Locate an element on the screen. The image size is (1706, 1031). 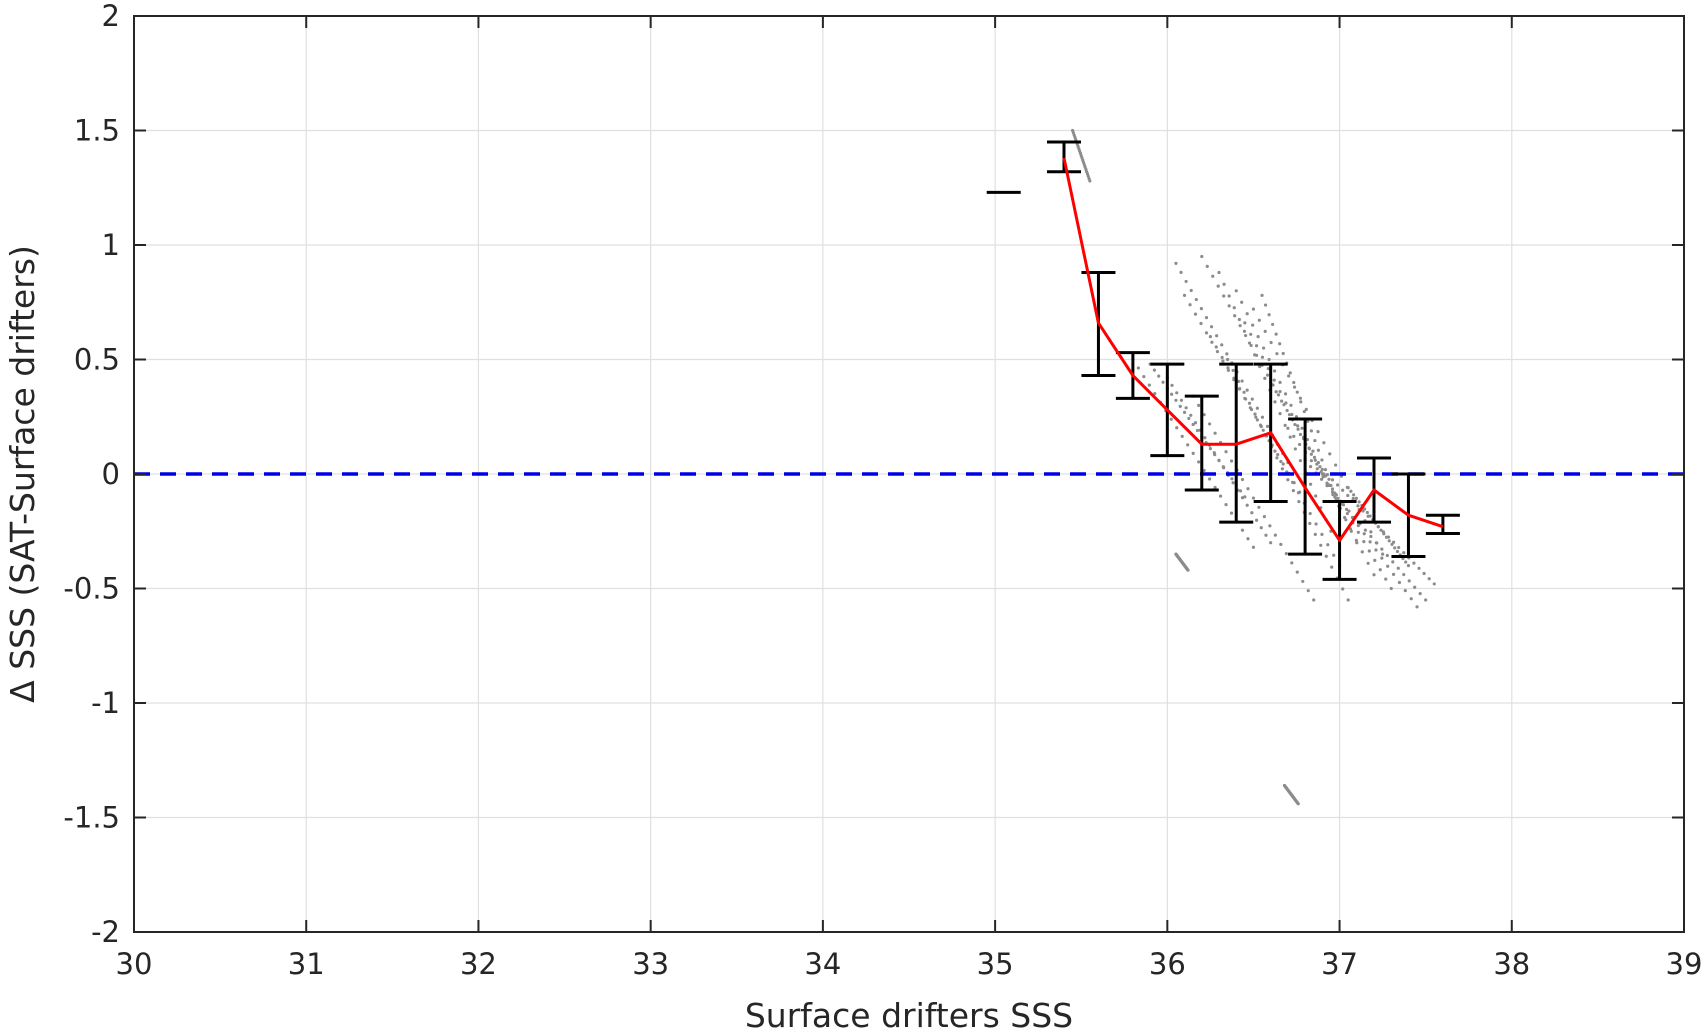
x-tick-label: 31 is located at coordinates (306, 964).